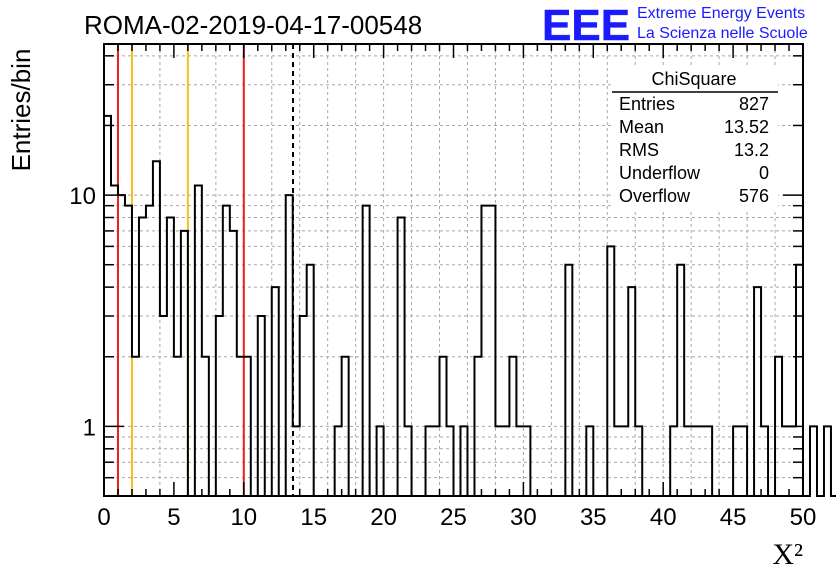  Describe the element at coordinates (383, 517) in the screenshot. I see `x-tick-label: 20` at that location.